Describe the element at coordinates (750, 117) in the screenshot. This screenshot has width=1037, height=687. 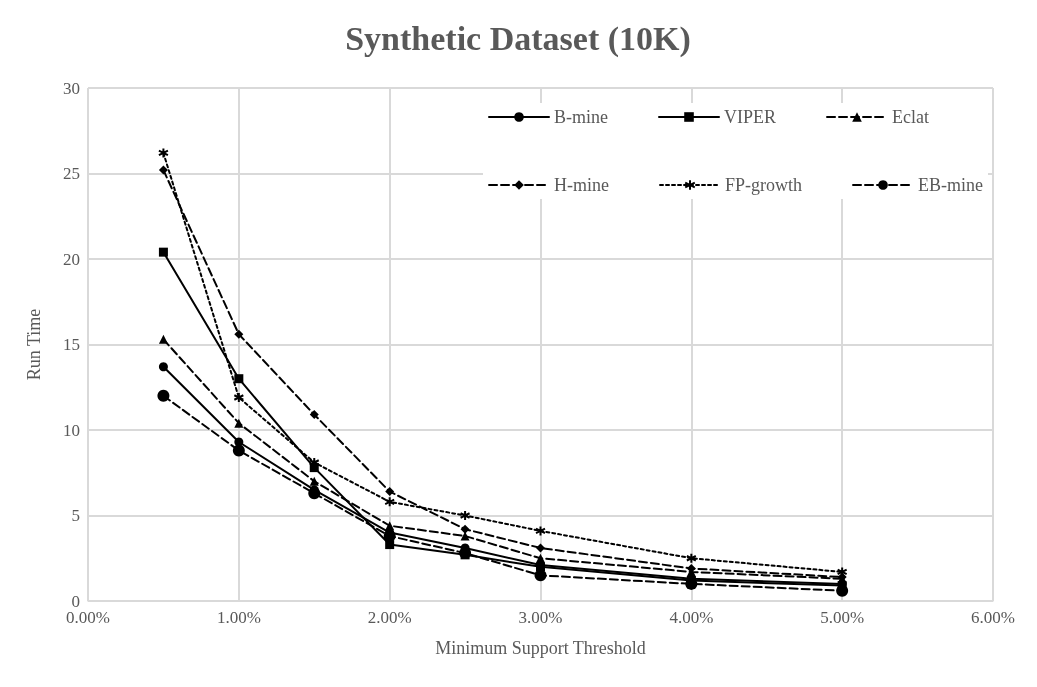
I see `legend-label: VIPER` at that location.